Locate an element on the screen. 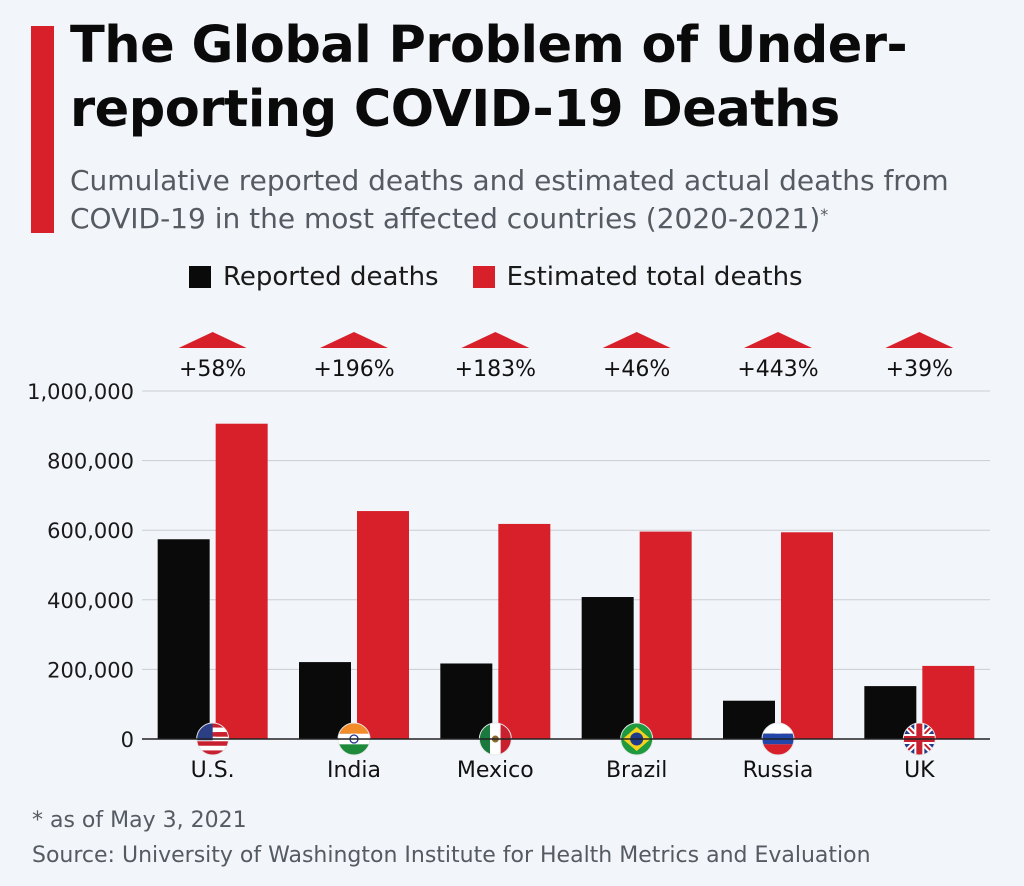 The image size is (1024, 886). legend-item-reported: Reported deaths is located at coordinates (314, 277).